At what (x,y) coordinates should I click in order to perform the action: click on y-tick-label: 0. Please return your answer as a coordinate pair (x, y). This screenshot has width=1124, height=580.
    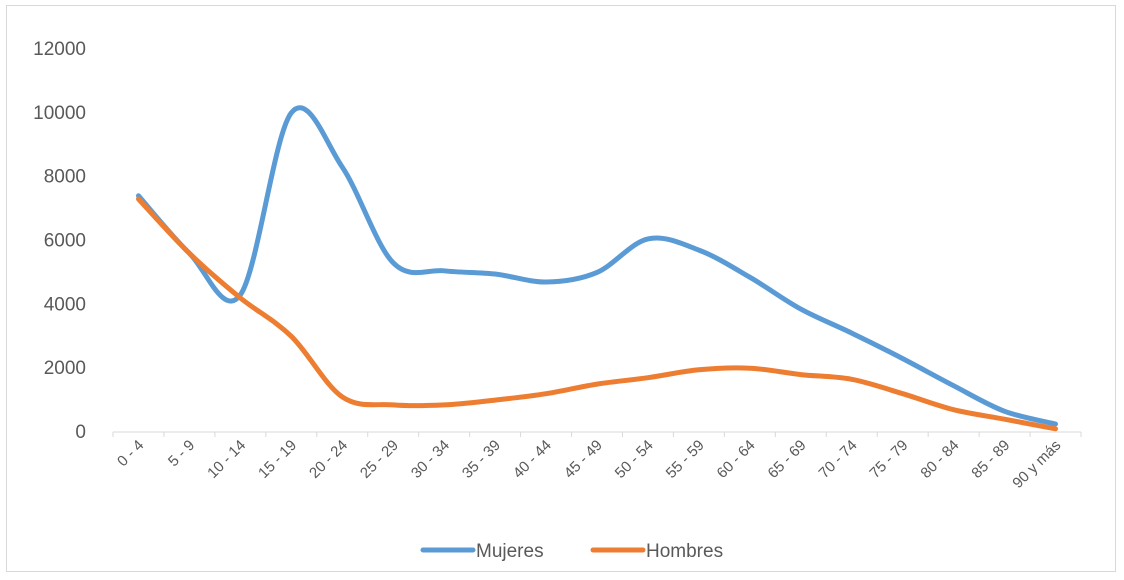
    Looking at the image, I should click on (80, 432).